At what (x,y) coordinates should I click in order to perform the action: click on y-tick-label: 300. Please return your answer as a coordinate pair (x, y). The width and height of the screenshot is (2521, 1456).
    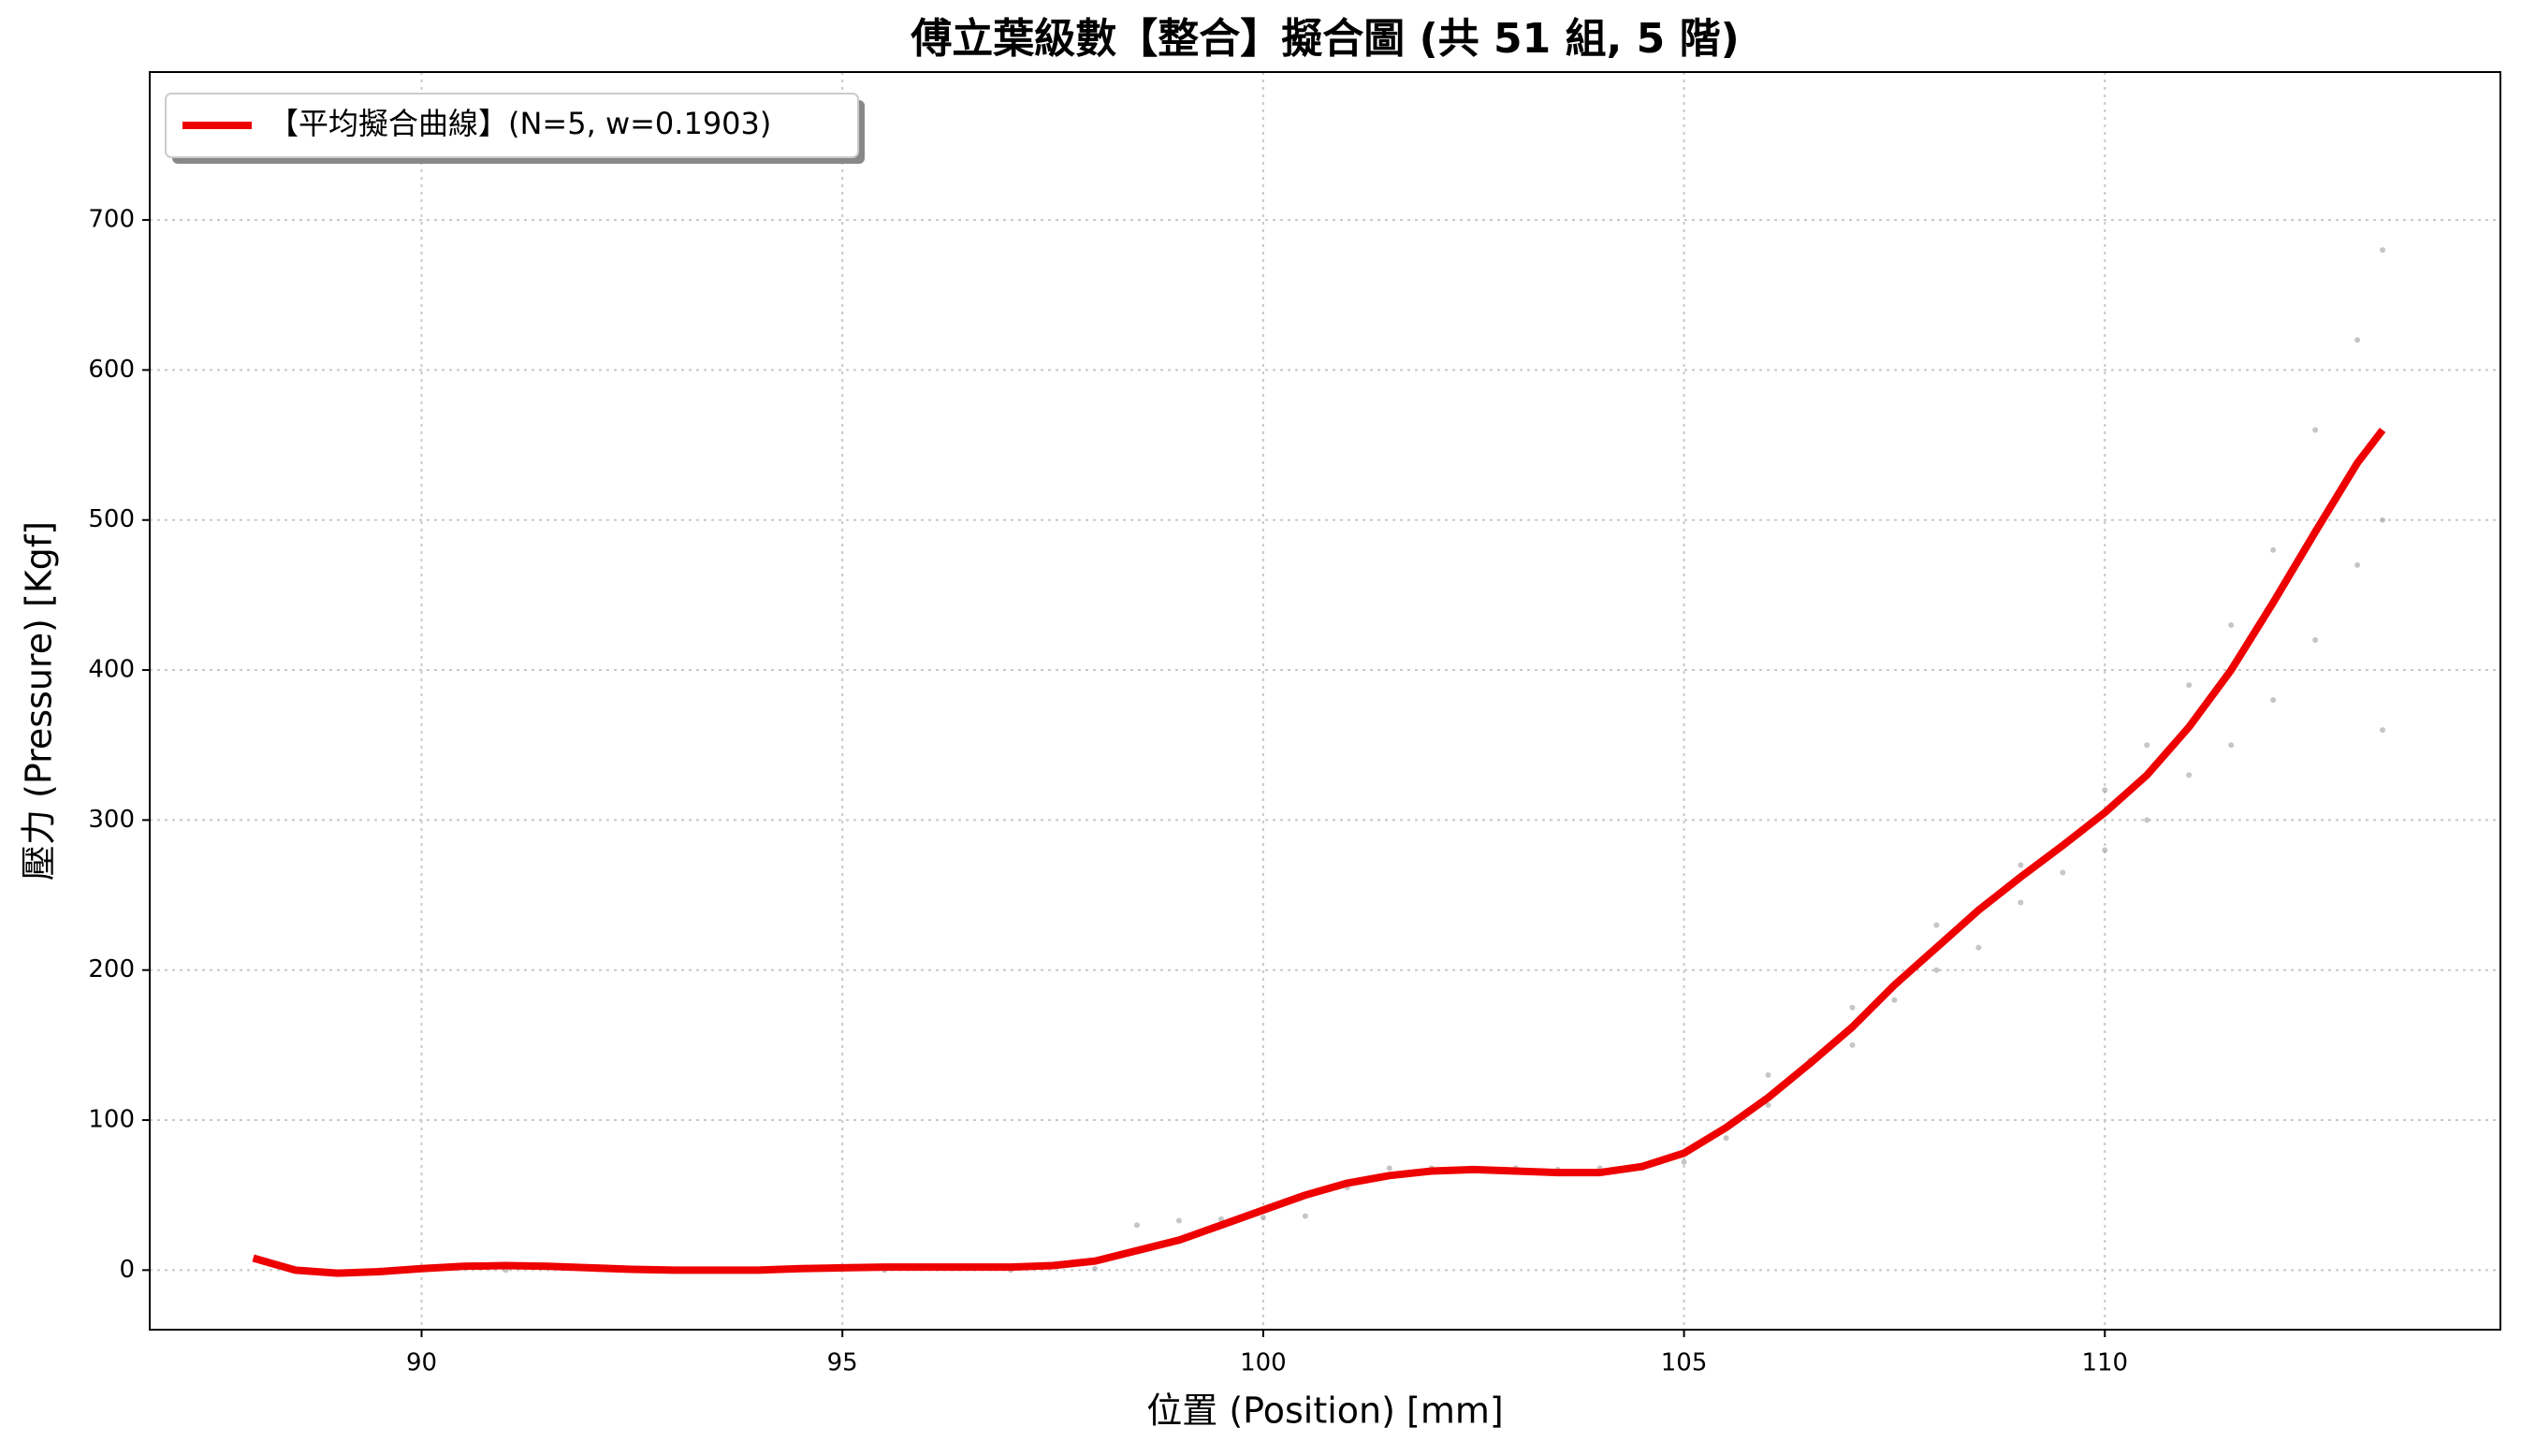
    Looking at the image, I should click on (111, 820).